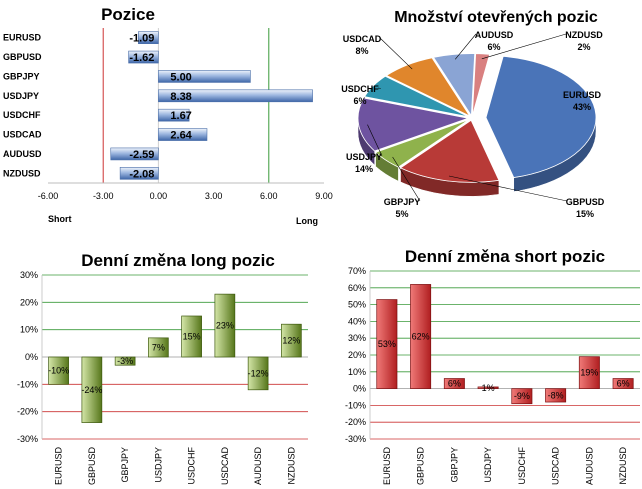  What do you see at coordinates (364, 169) in the screenshot?
I see `pie-label-value: 14%` at bounding box center [364, 169].